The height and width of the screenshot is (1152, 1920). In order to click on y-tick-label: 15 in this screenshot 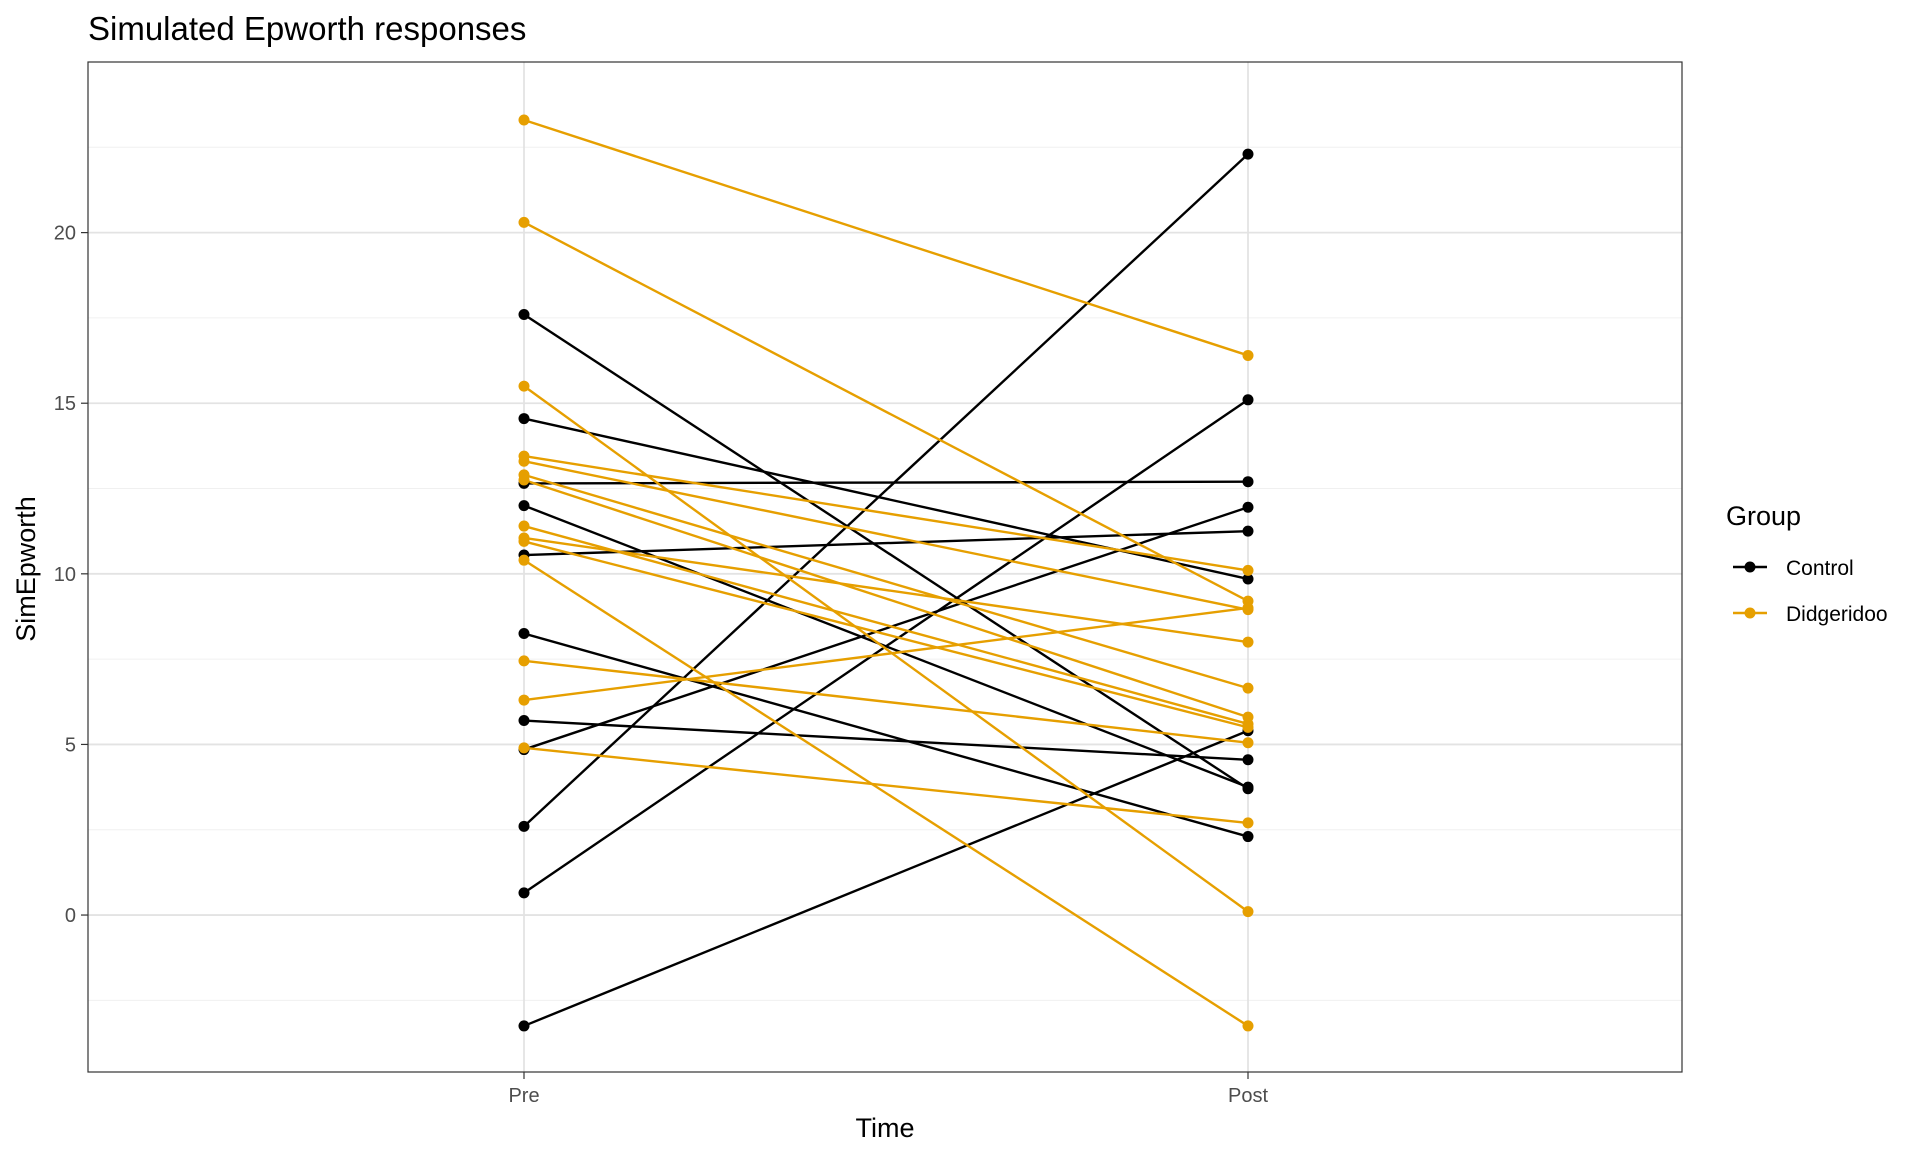, I will do `click(65, 404)`.